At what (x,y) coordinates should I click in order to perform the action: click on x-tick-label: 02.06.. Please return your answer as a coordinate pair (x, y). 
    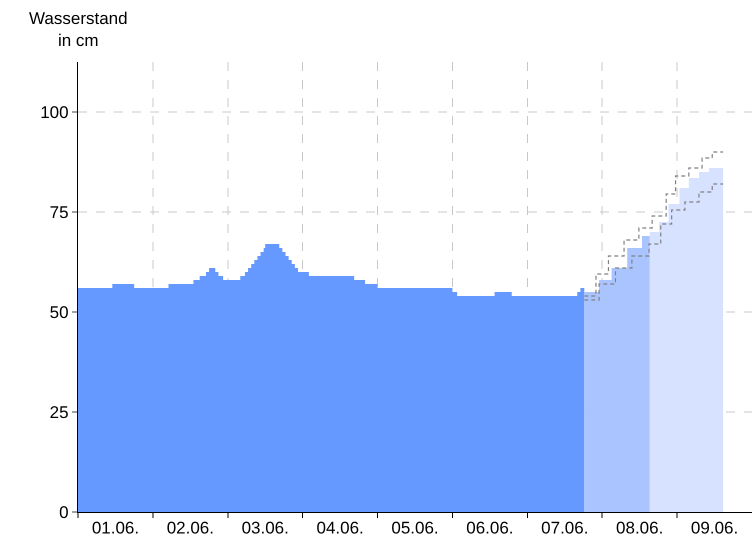
    Looking at the image, I should click on (190, 528).